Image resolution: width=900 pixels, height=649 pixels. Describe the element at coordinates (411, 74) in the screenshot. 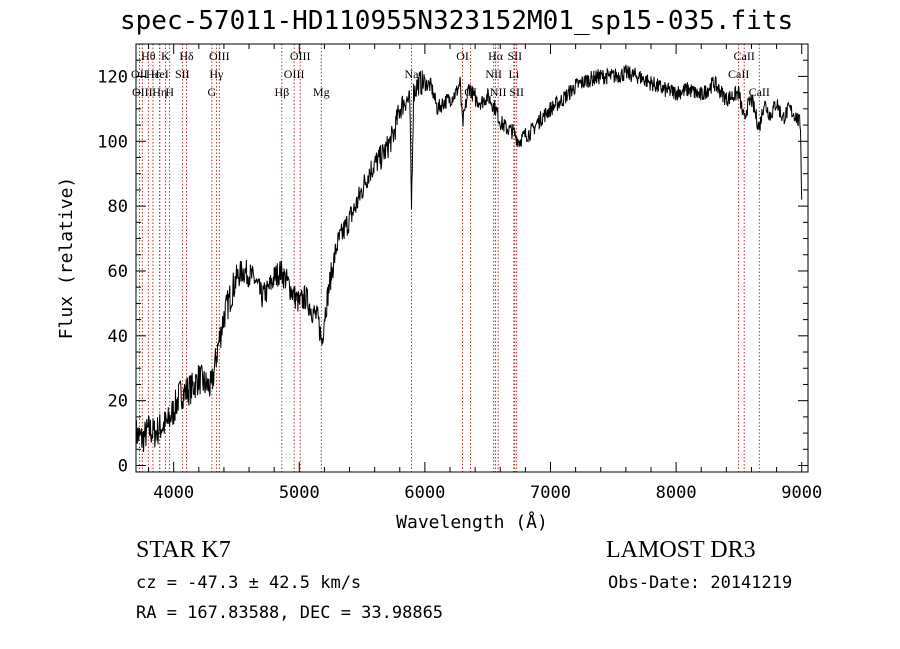

I see `line-marker-label-17: Na` at that location.